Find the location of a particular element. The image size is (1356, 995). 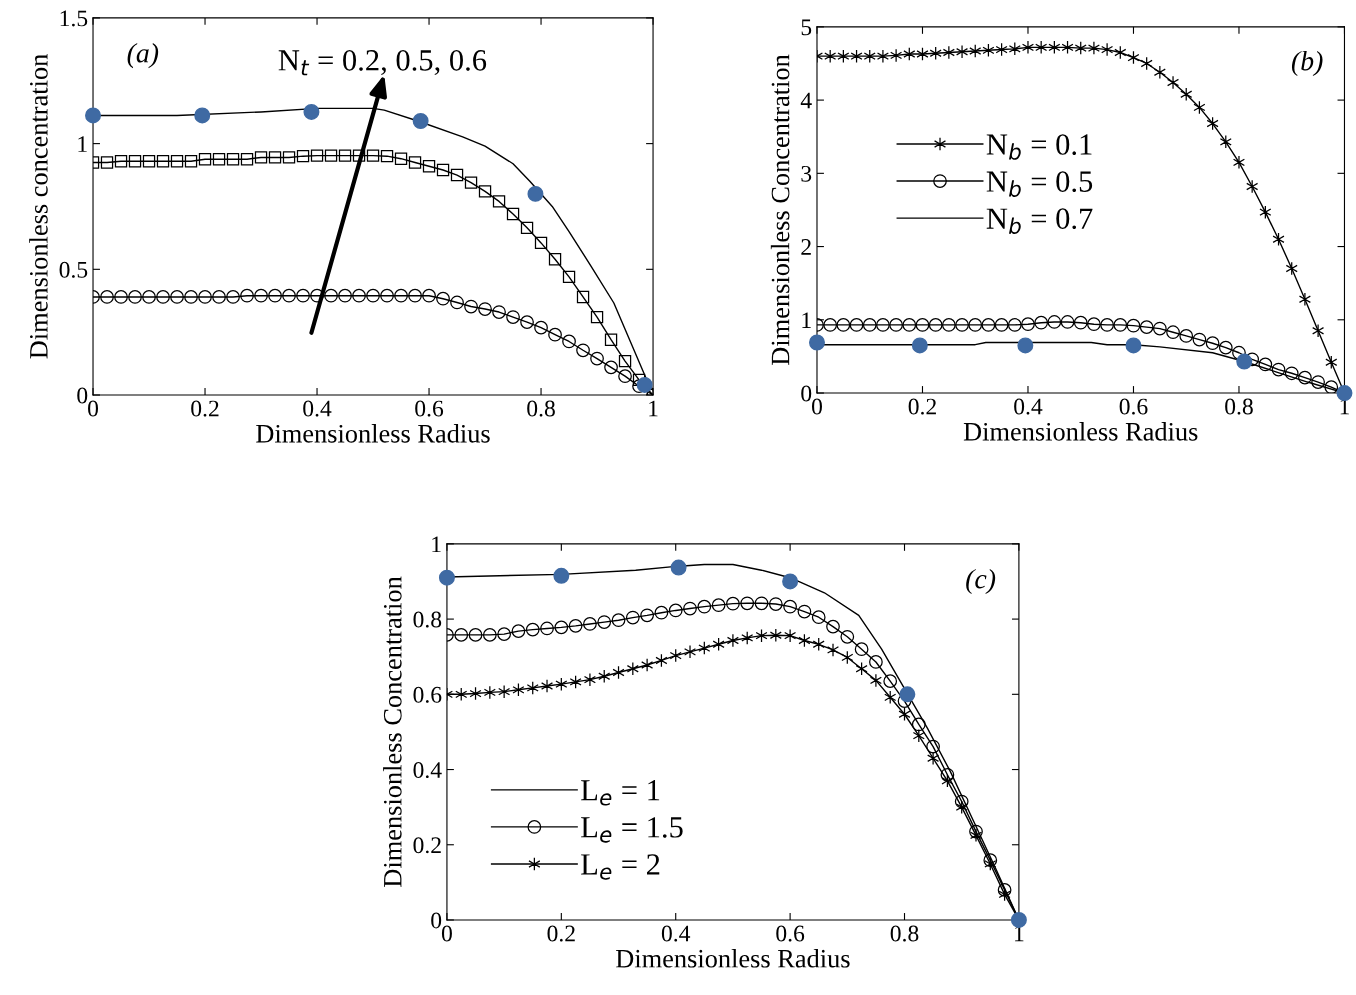

annotation: N$_{t}$ = 0.2, 0.5, 0.6 is located at coordinates (382, 63).